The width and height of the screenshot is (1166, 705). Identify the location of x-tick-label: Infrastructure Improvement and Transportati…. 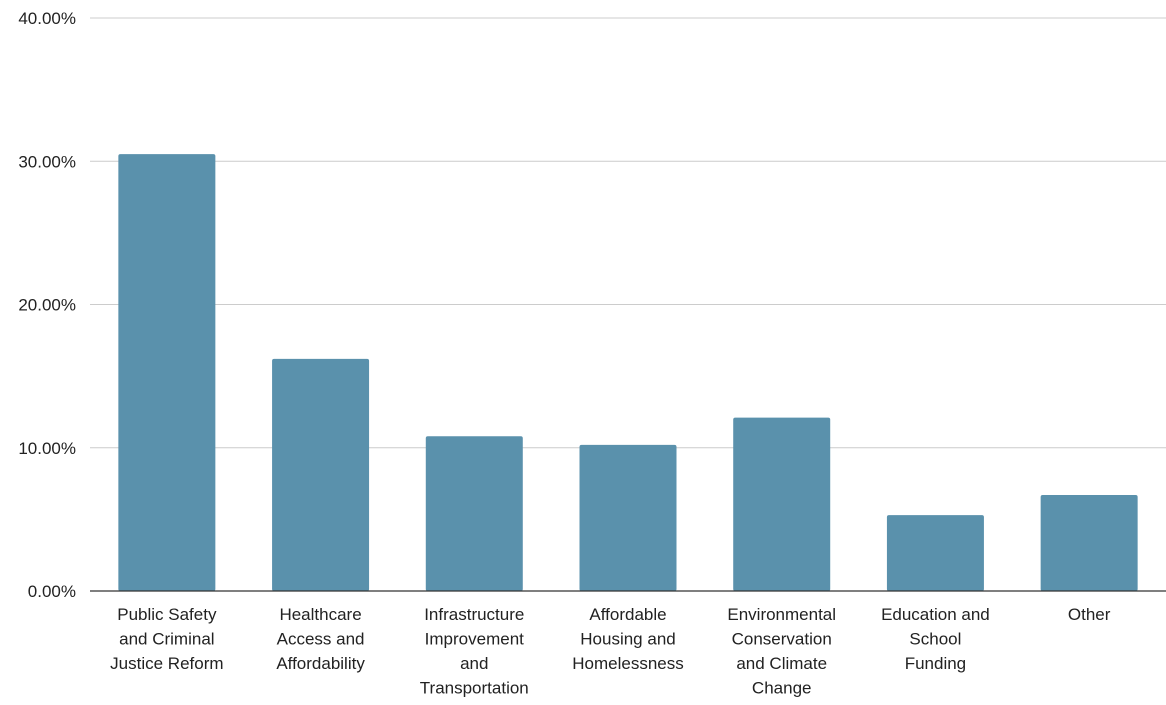
(474, 651).